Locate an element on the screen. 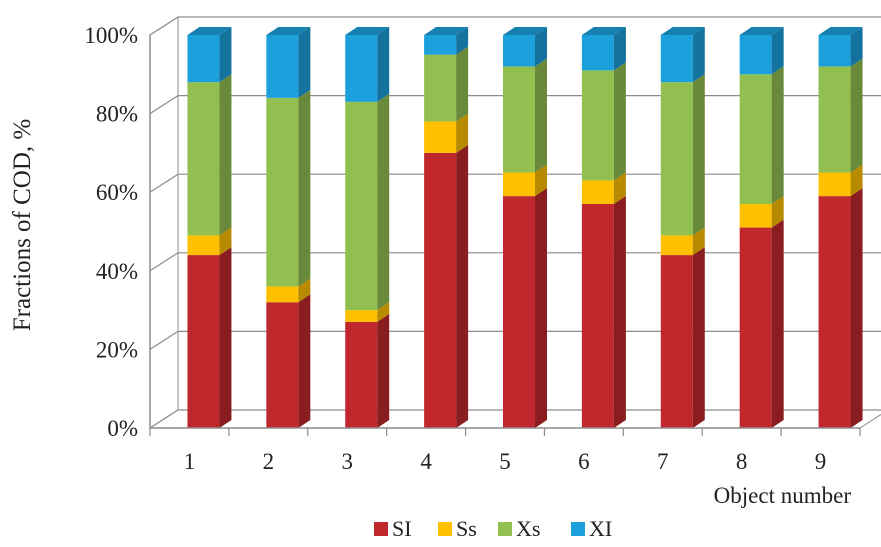 This screenshot has width=881, height=547. legend-item-xs: Xs is located at coordinates (519, 528).